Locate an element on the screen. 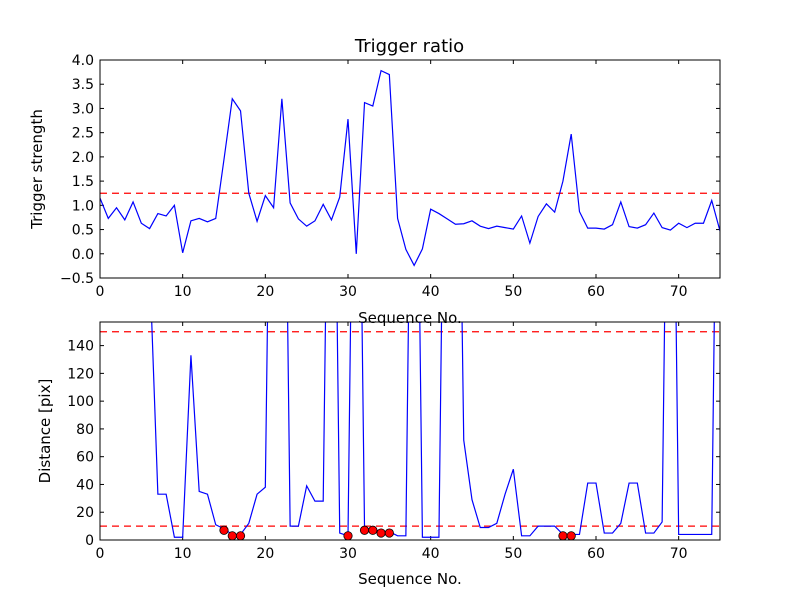 The image size is (800, 600). bottom-x-tick-label: 20 is located at coordinates (265, 554).